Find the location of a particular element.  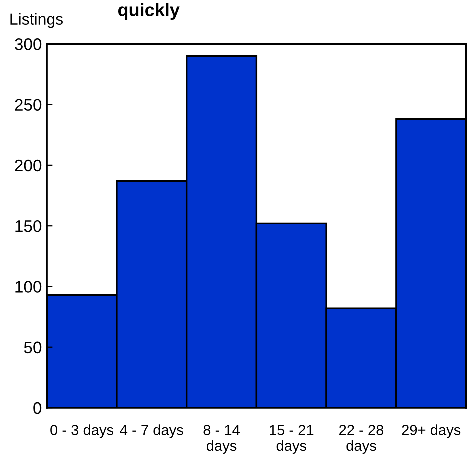

x-tick-label: 4 - 7 days is located at coordinates (152, 431).